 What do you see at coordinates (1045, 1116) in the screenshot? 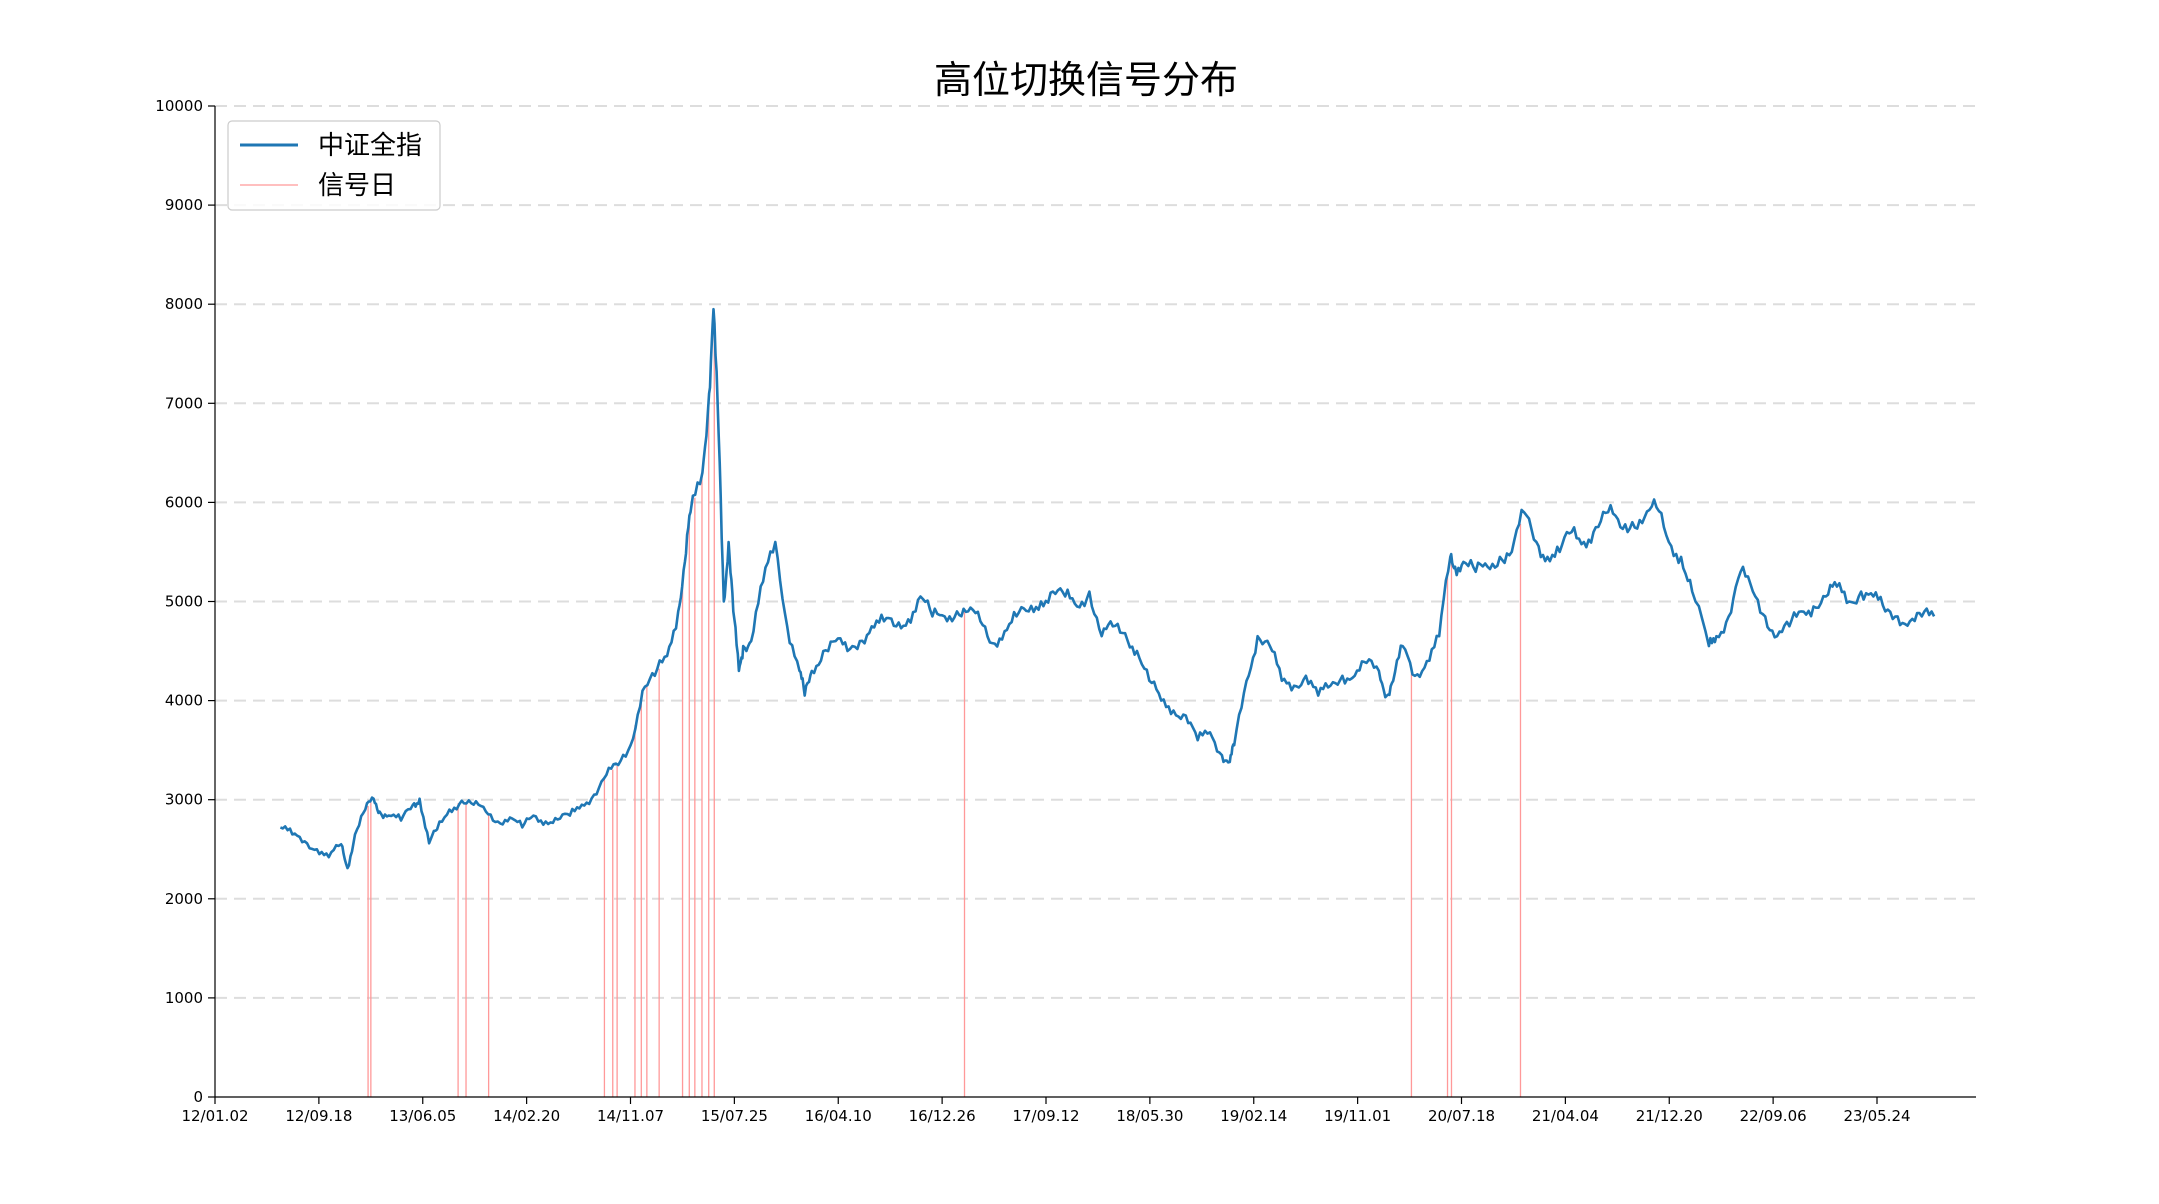
I see `x-tick-label: 17/09.12` at bounding box center [1045, 1116].